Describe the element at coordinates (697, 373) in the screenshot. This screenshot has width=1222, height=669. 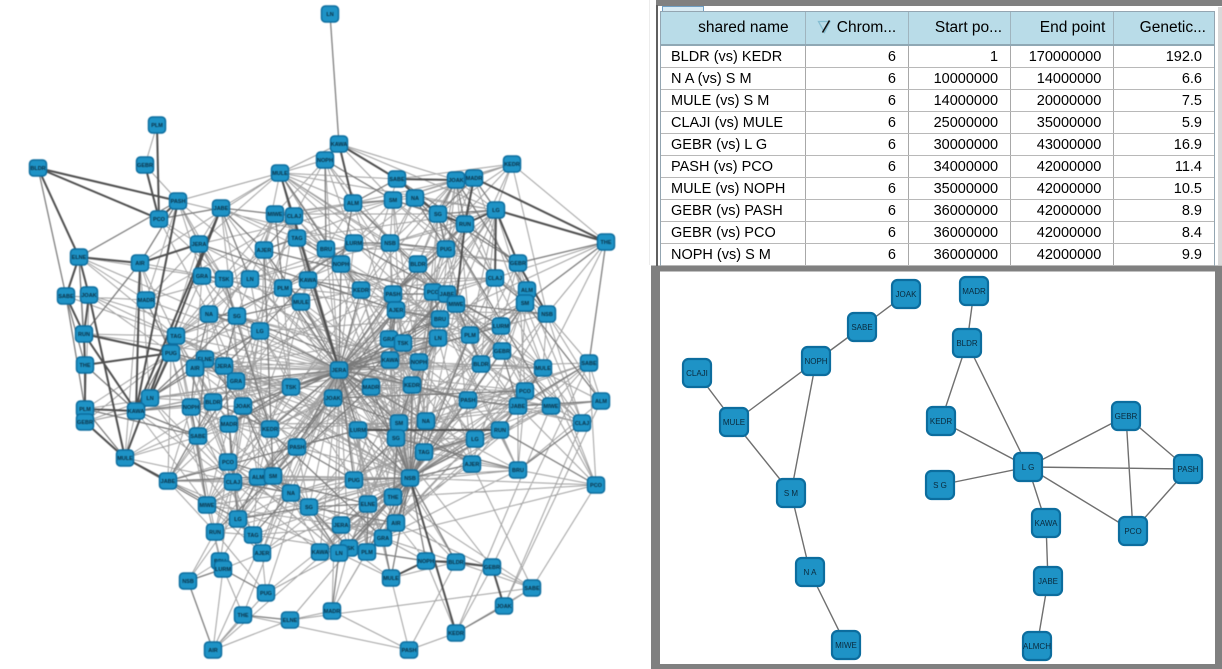
I see `svg-text: CLAJI` at that location.